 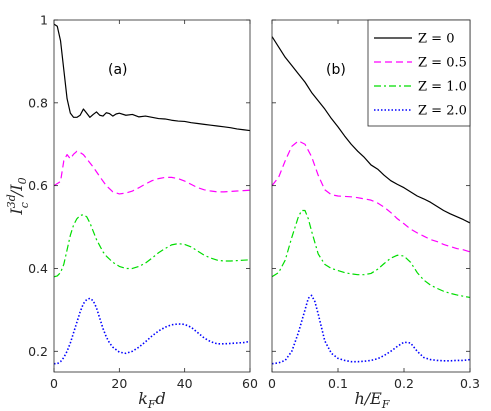 I want to click on y-axis-label: I3dc/I0, so click(x=18, y=196).